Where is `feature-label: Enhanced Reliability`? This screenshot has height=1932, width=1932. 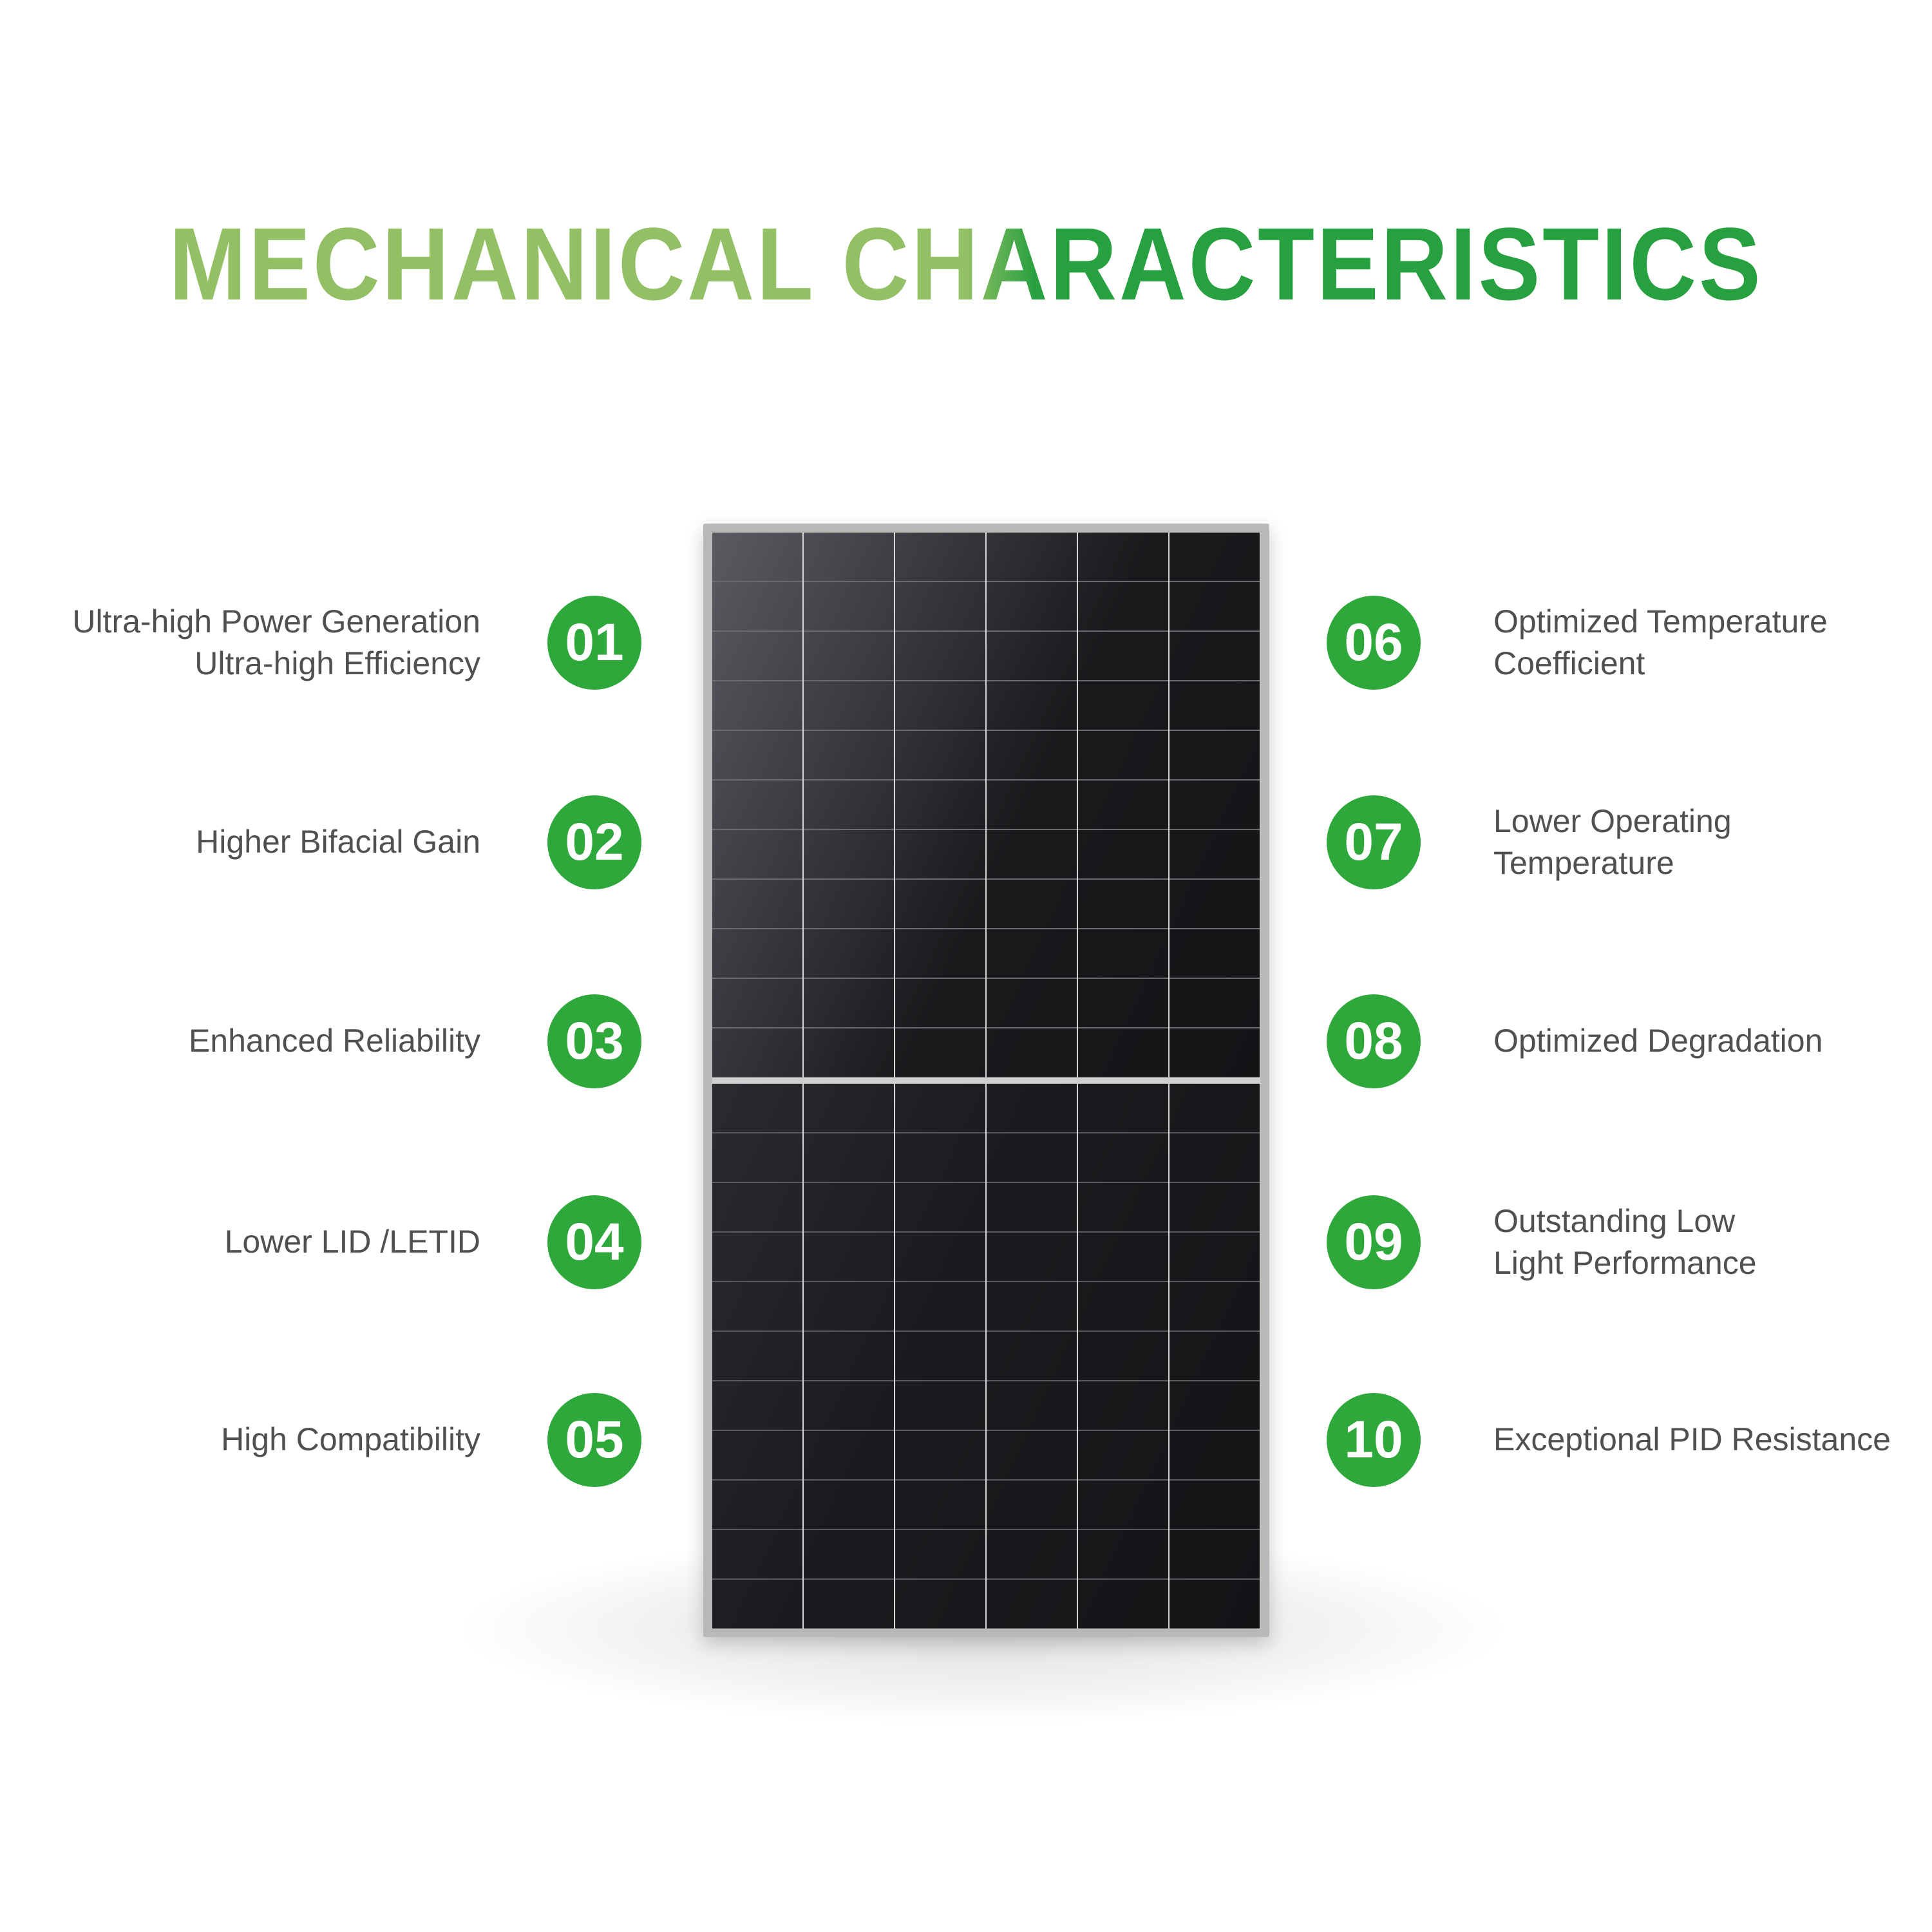 feature-label: Enhanced Reliability is located at coordinates (334, 1041).